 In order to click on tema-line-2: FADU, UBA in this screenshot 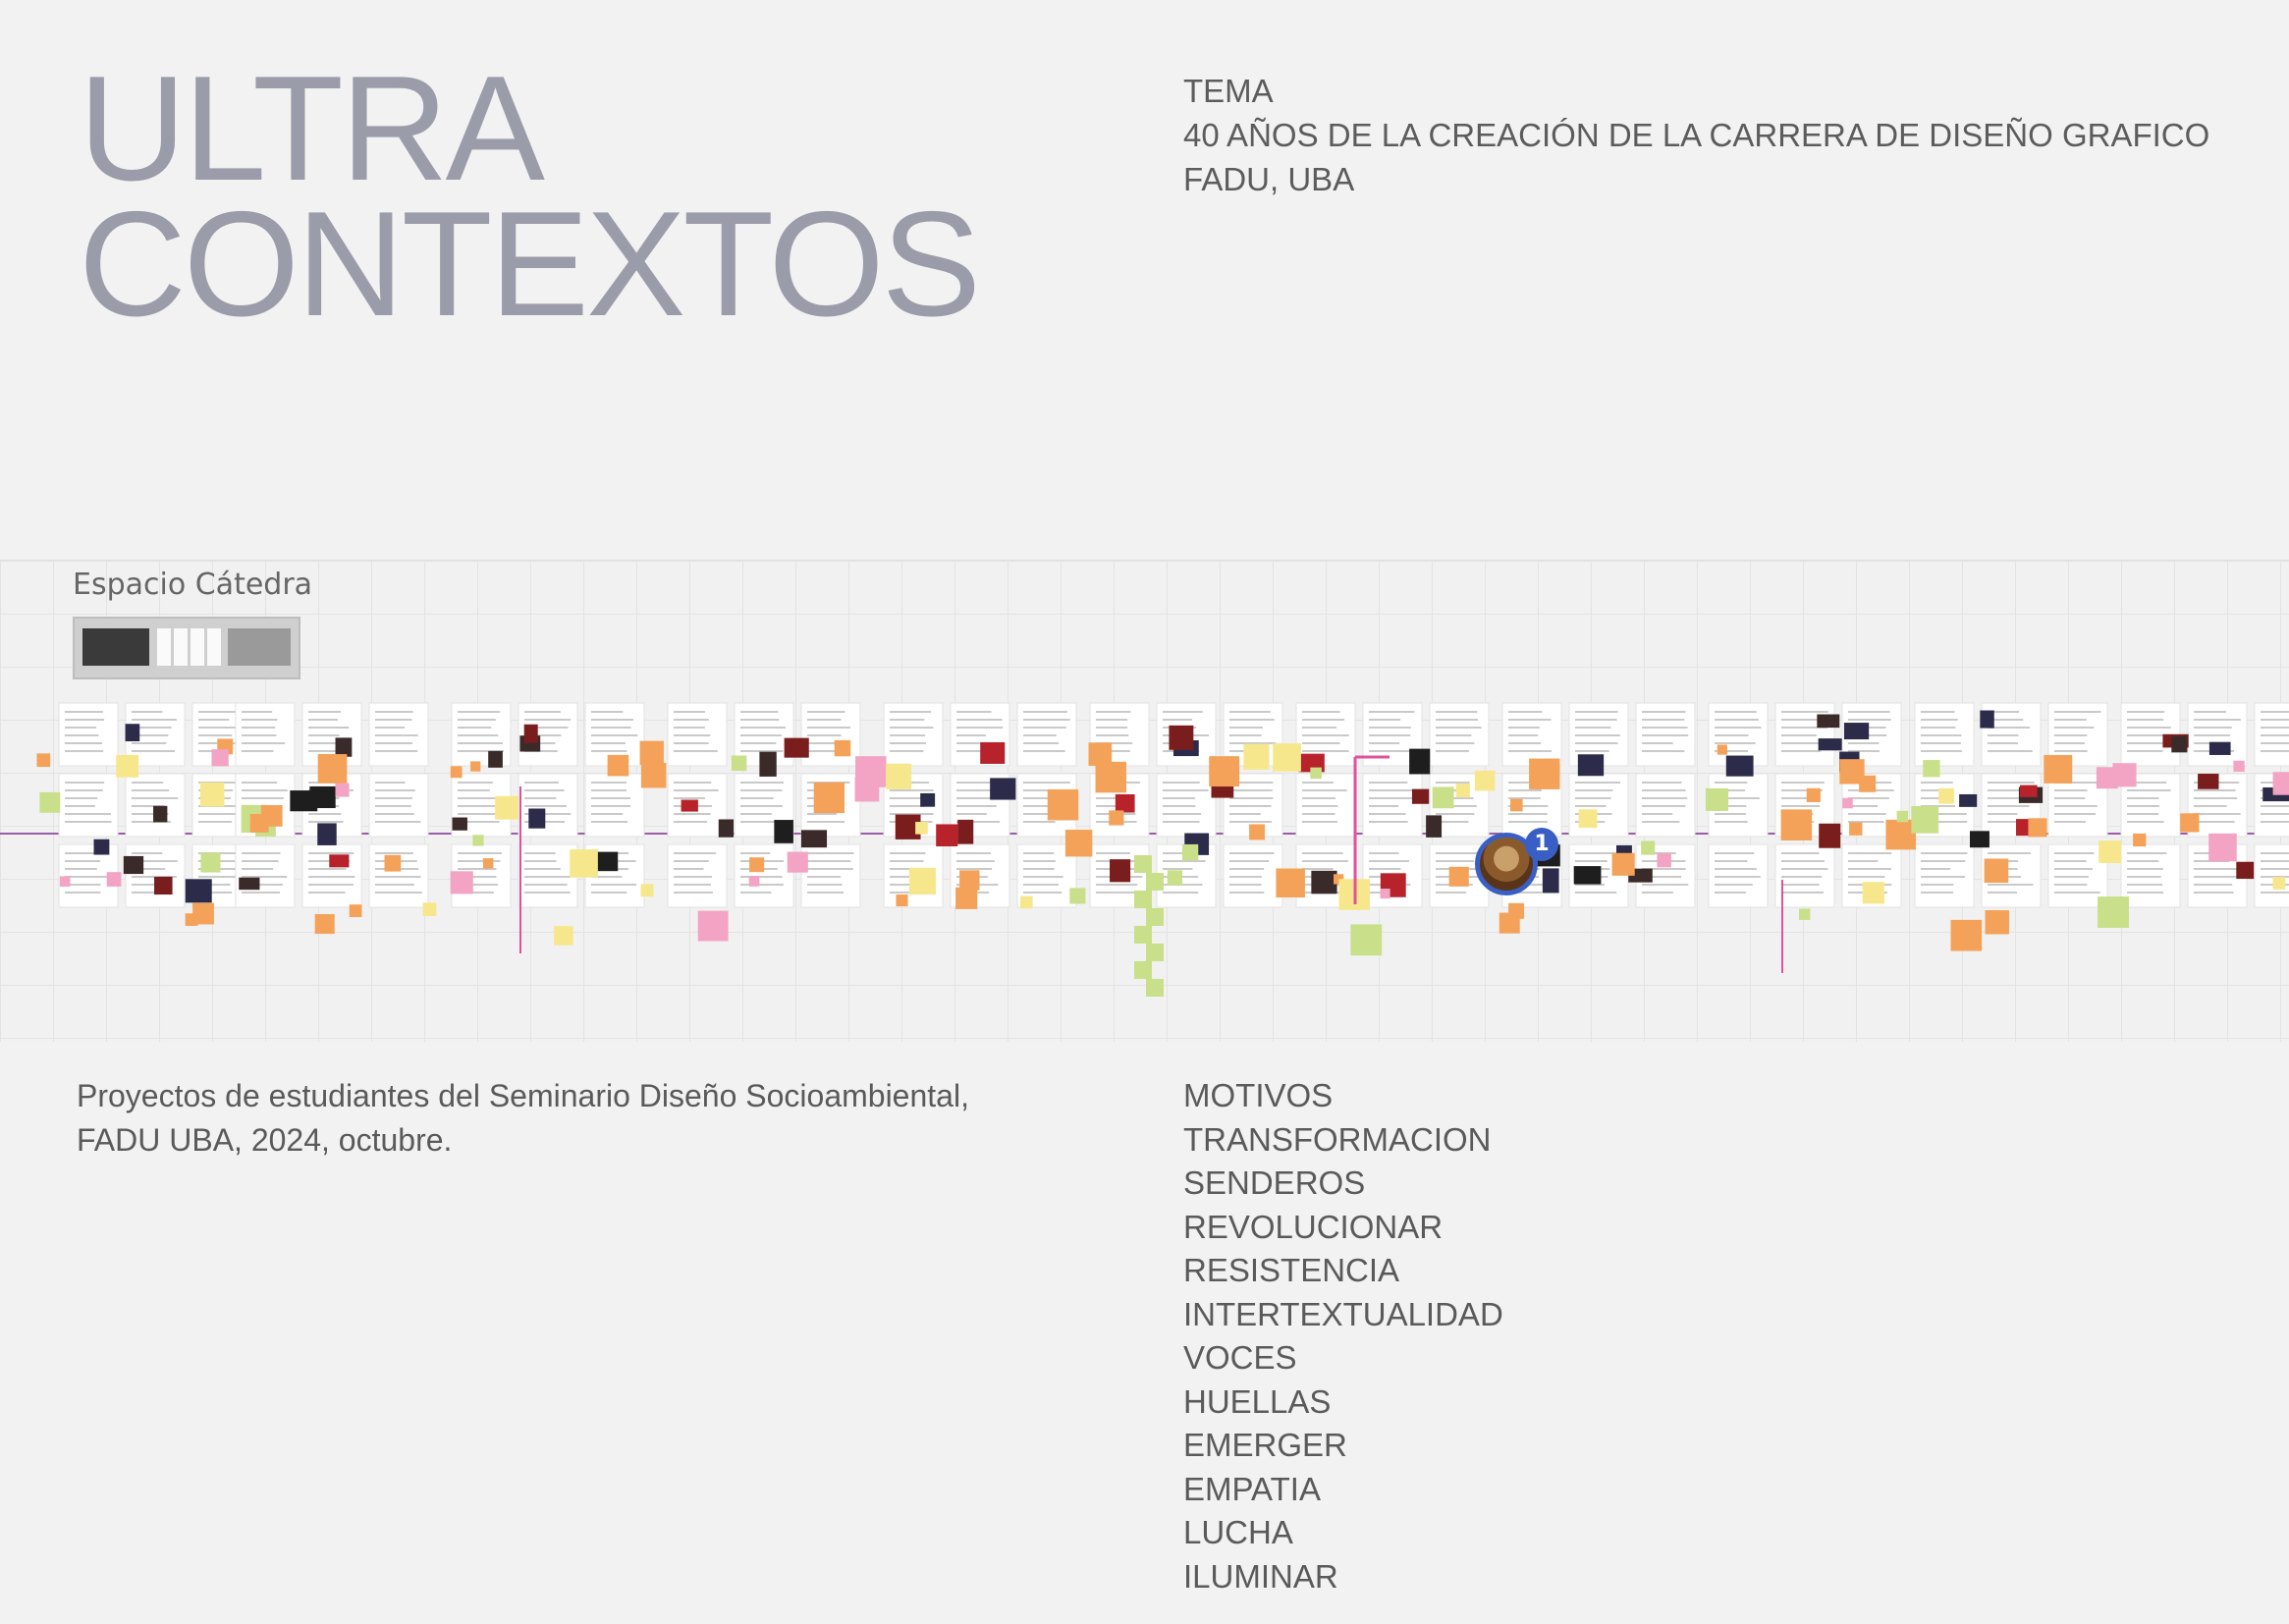, I will do `click(1269, 179)`.